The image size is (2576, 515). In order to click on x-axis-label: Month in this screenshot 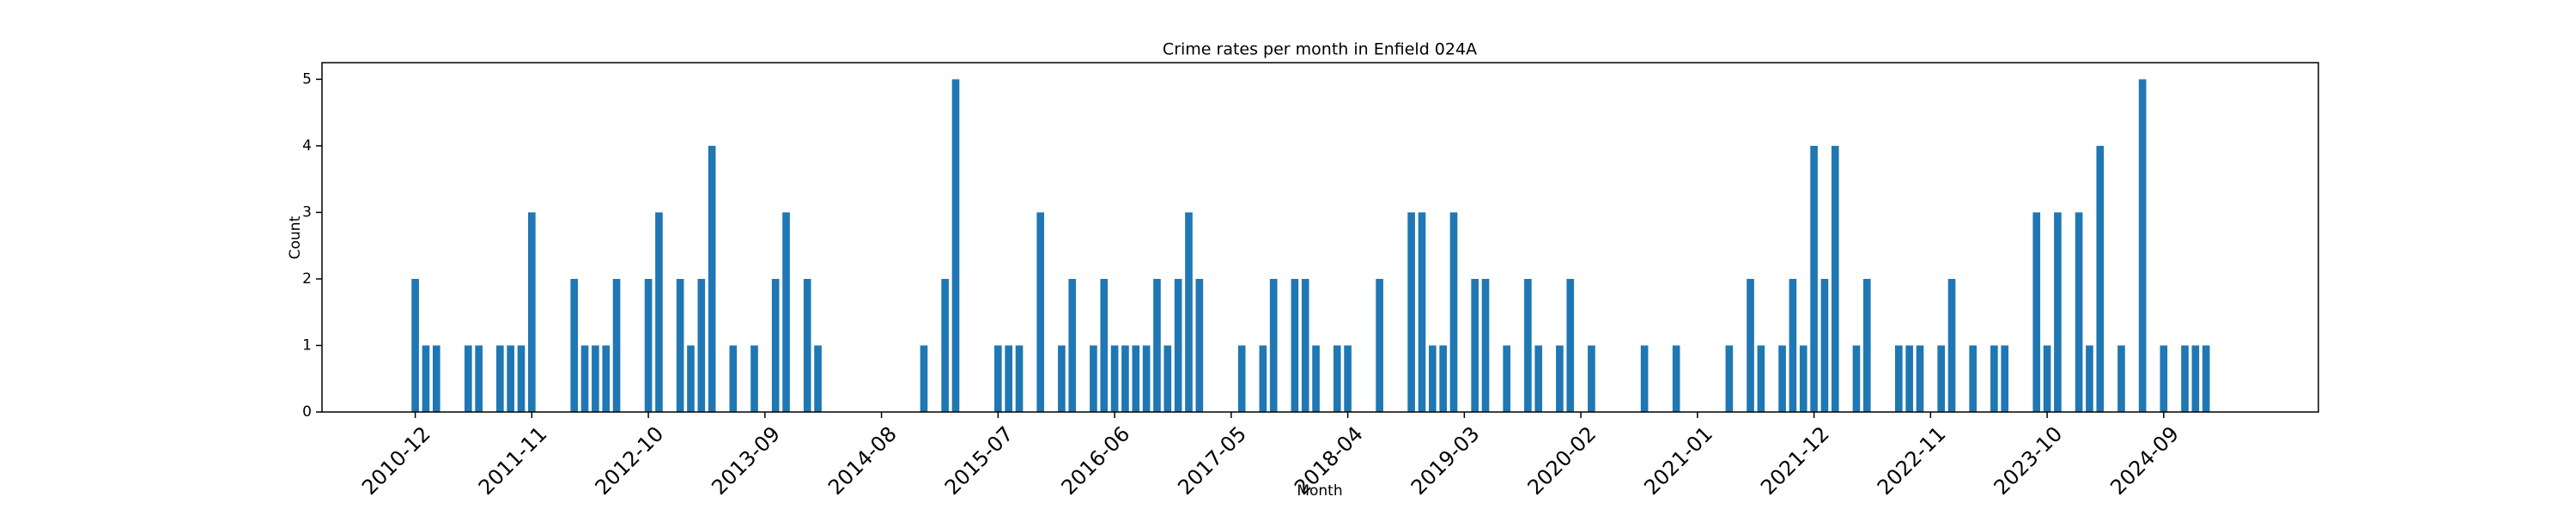, I will do `click(1319, 491)`.